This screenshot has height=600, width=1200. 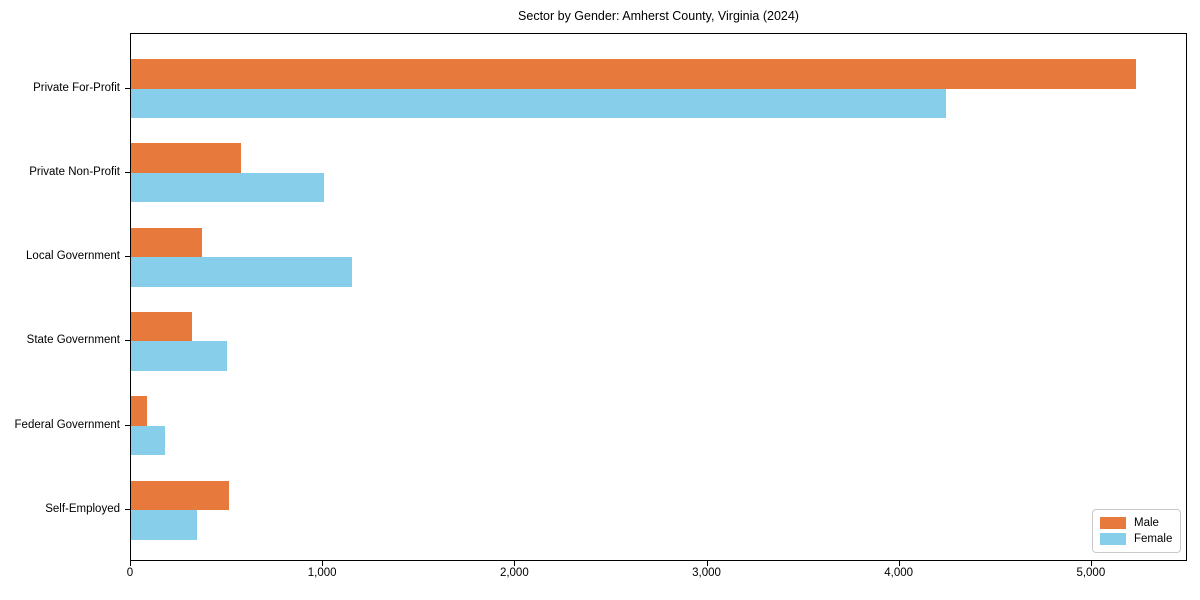 I want to click on bar-female-private-non-profit, so click(x=228, y=187).